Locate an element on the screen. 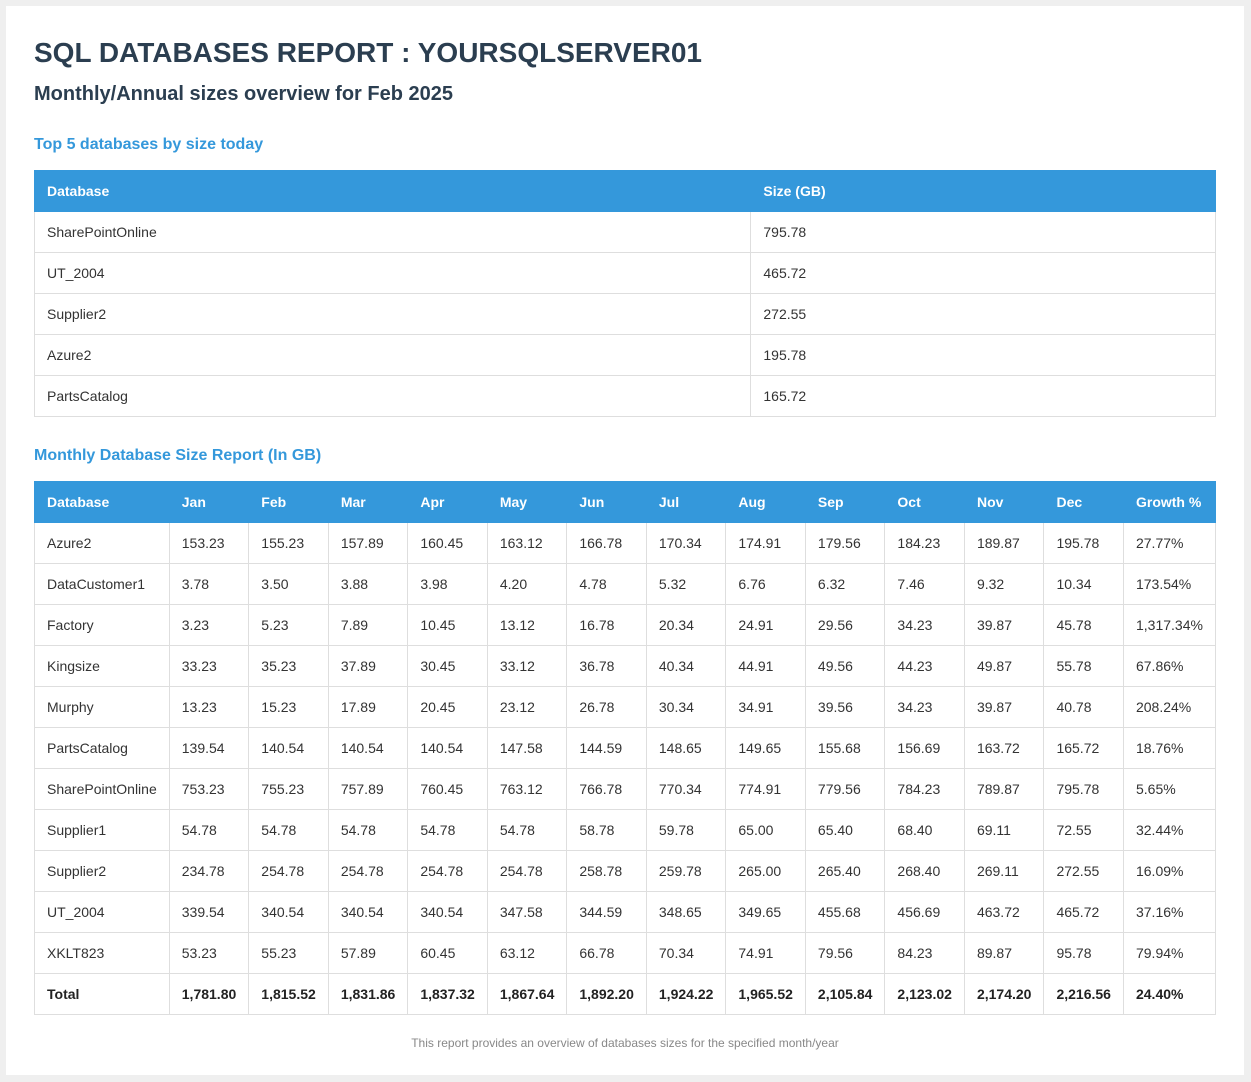 The width and height of the screenshot is (1251, 1082). value-cell: 26.78 is located at coordinates (606, 707).